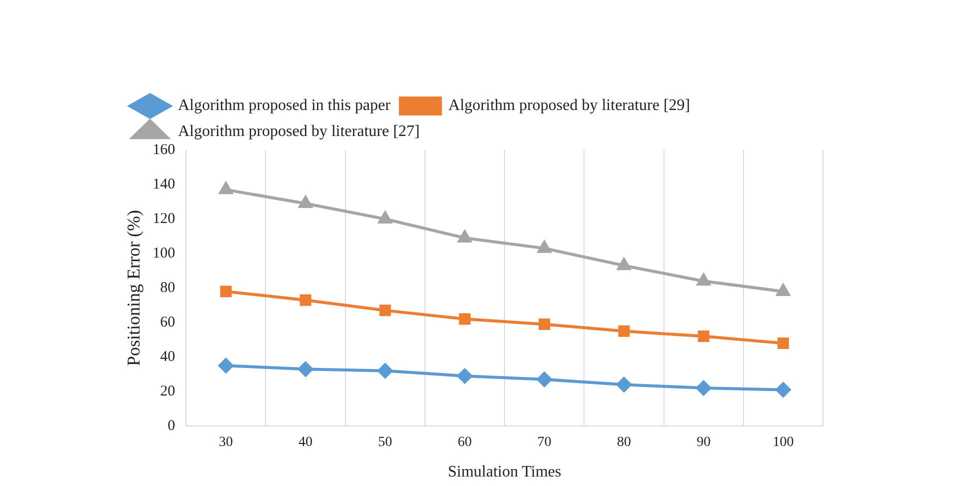  Describe the element at coordinates (168, 322) in the screenshot. I see `y-tick-label: 60` at that location.